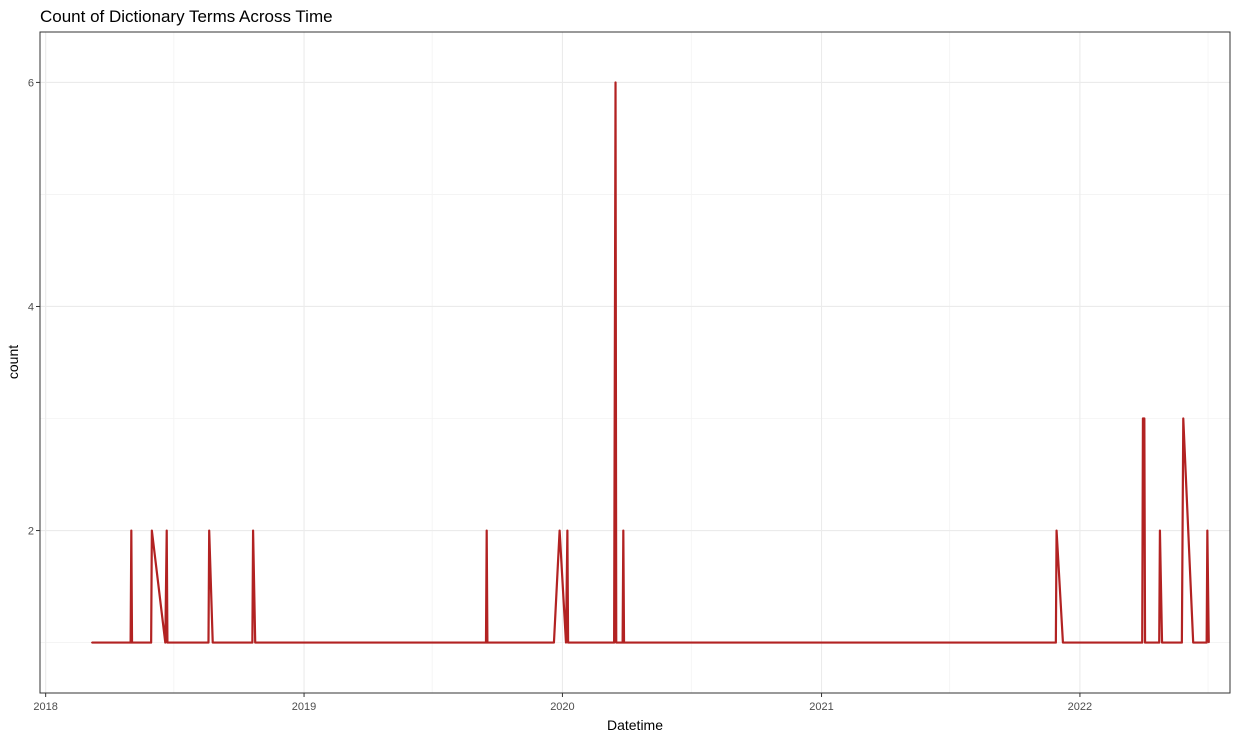 This screenshot has height=740, width=1238. What do you see at coordinates (1080, 707) in the screenshot?
I see `x-tick-label: 2022` at bounding box center [1080, 707].